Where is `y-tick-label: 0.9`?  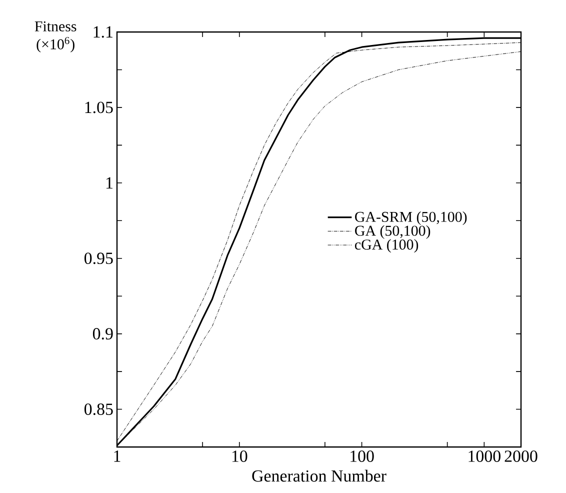 y-tick-label: 0.9 is located at coordinates (102, 334).